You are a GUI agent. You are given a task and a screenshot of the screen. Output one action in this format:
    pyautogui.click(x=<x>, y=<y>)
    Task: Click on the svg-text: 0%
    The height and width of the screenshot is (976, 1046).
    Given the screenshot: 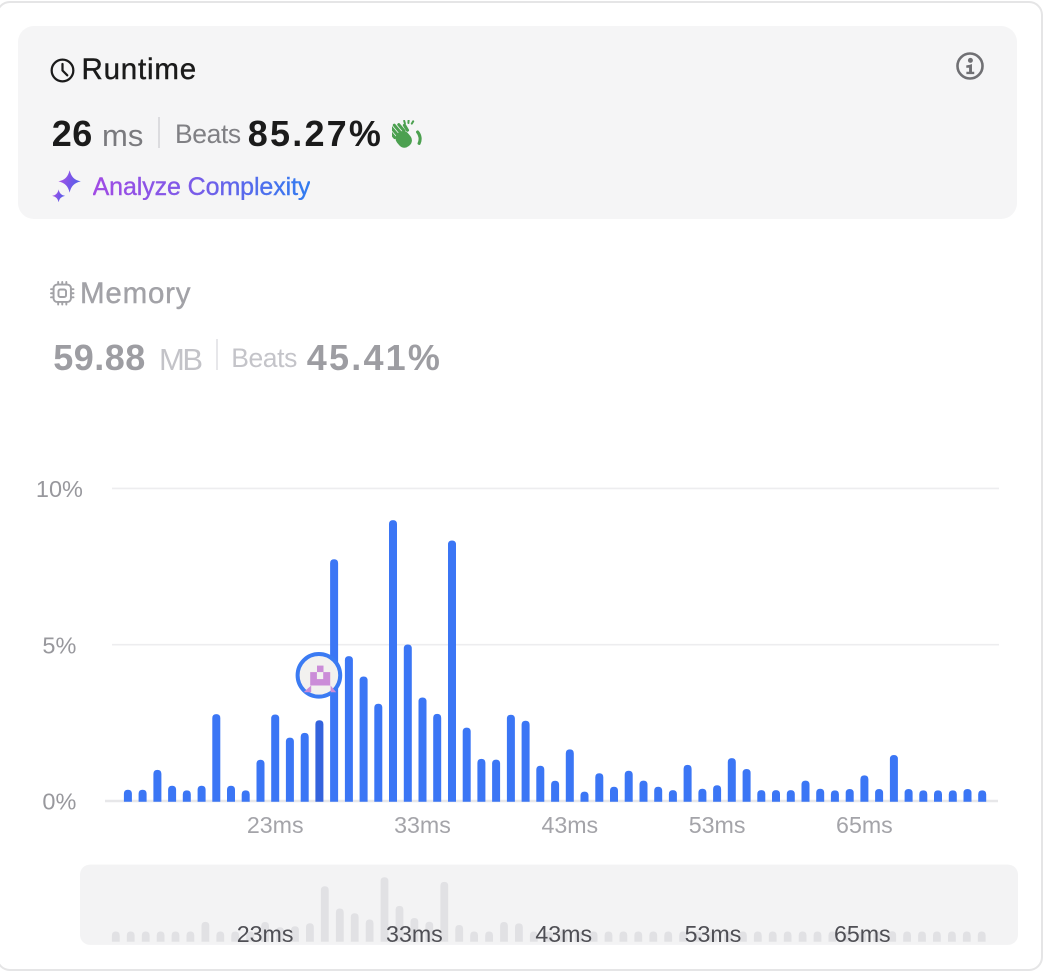 What is the action you would take?
    pyautogui.click(x=59, y=802)
    